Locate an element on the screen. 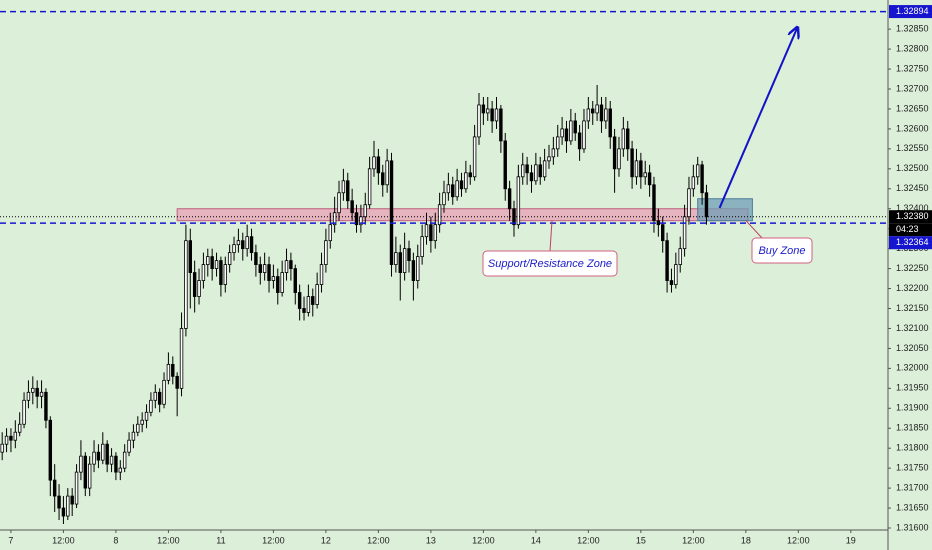 The width and height of the screenshot is (932, 550). y-tick-label: 1.32850 is located at coordinates (912, 29).